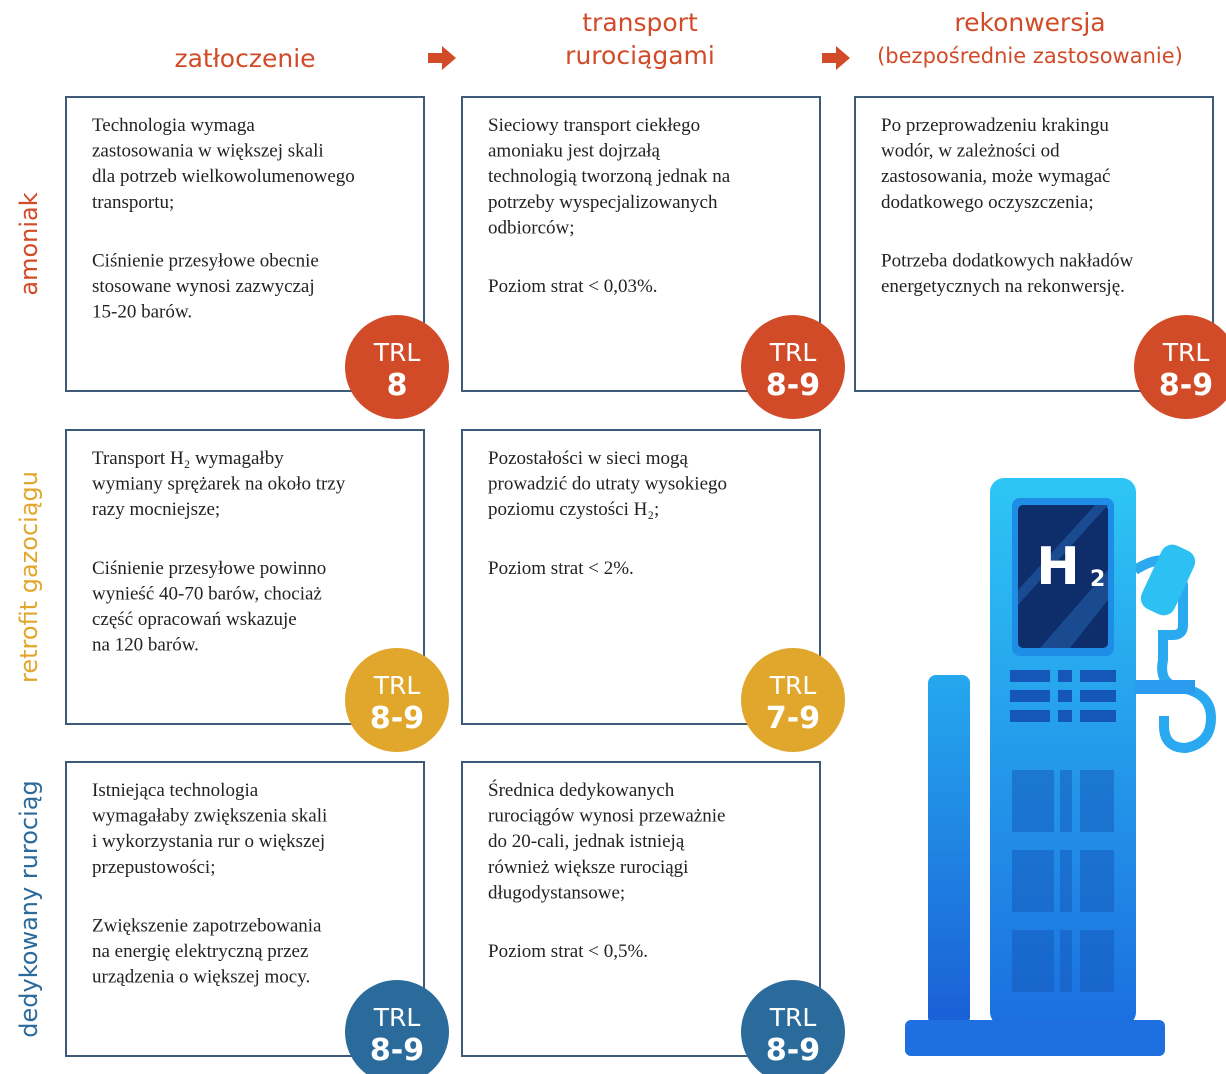 This screenshot has width=1226, height=1074. I want to click on cell-text: przepustowości;, so click(153, 867).